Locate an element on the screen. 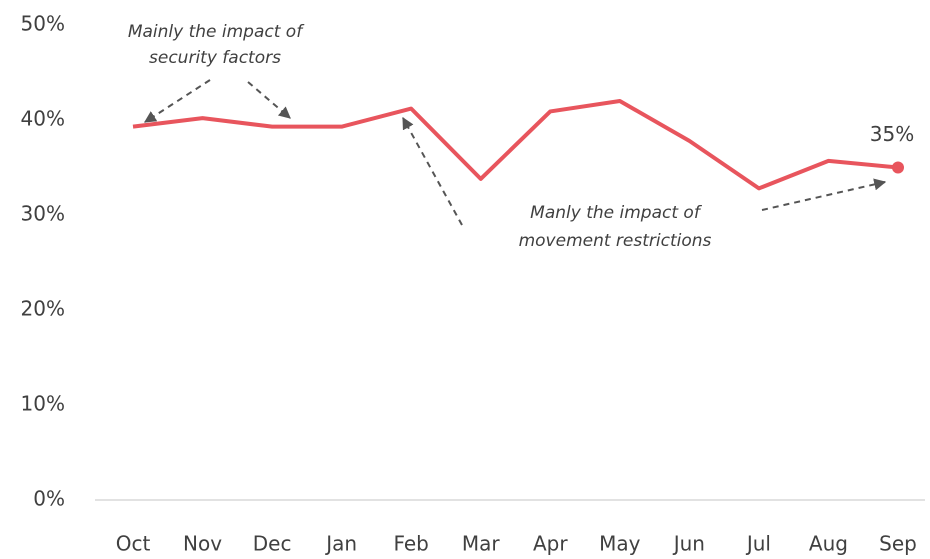  x-tick-label: Sep is located at coordinates (898, 544).